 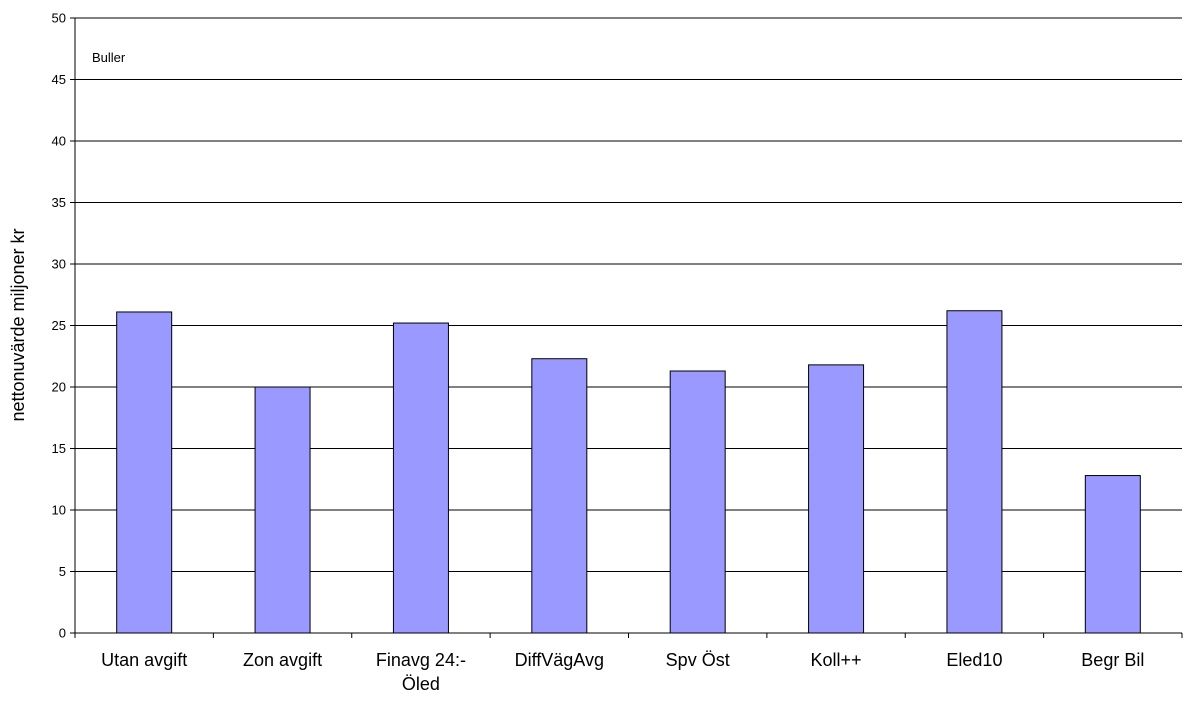 I want to click on y-tick-label: 25, so click(x=59, y=325).